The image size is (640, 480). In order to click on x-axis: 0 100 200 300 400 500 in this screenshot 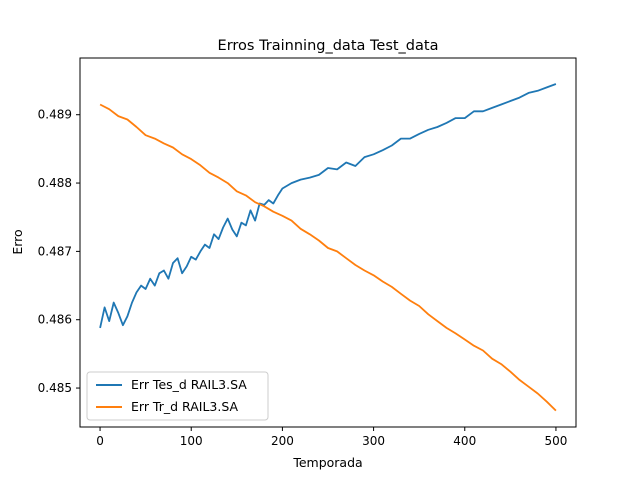, I will do `click(331, 437)`.